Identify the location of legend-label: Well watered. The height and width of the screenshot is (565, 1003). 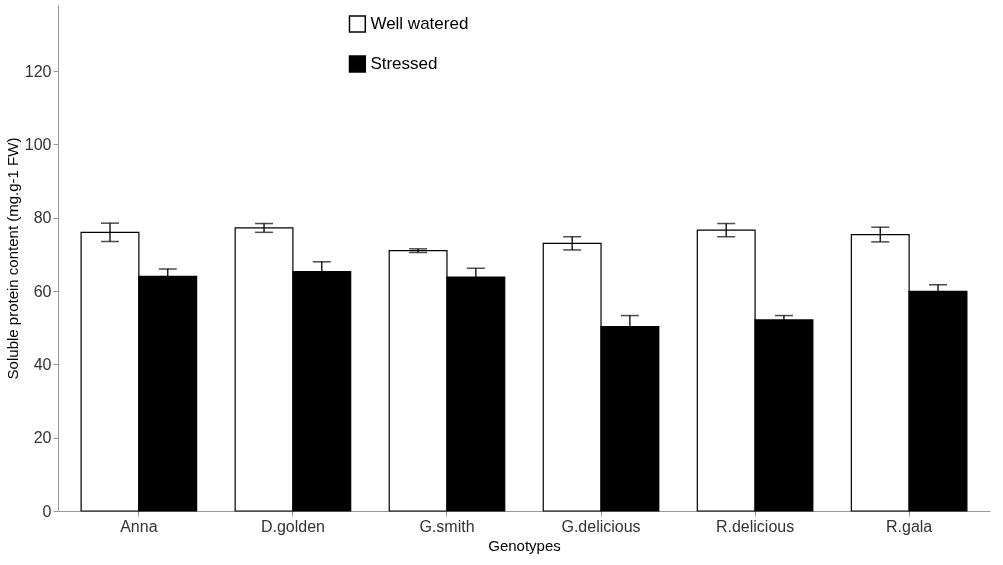
(419, 23).